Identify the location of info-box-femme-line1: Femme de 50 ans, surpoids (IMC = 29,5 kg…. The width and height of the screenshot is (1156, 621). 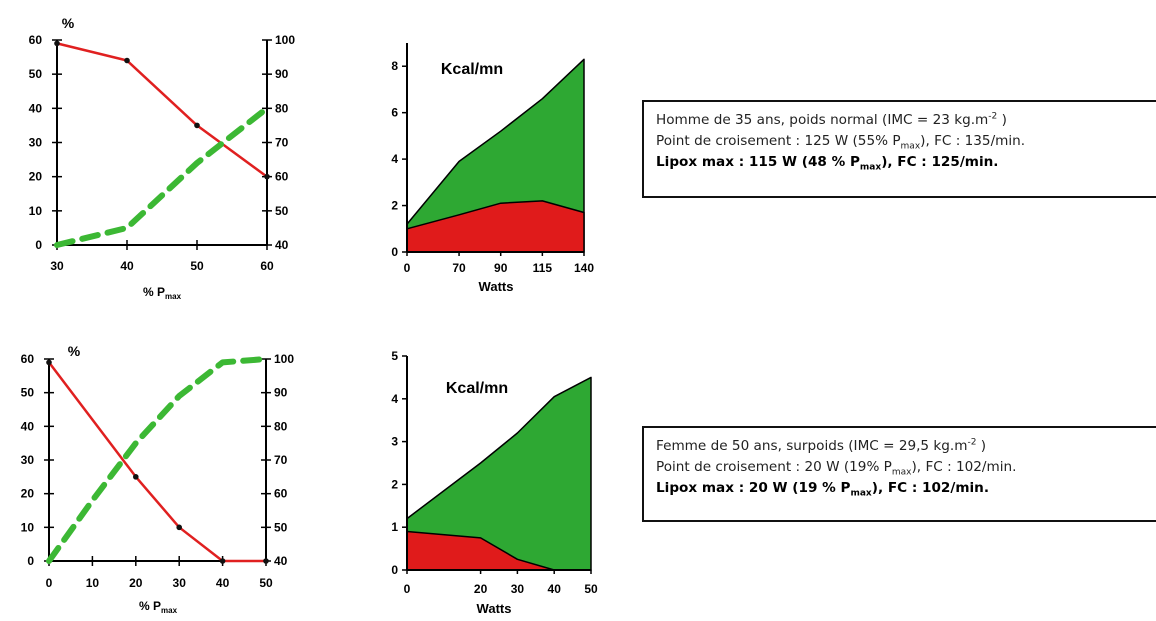
(821, 445).